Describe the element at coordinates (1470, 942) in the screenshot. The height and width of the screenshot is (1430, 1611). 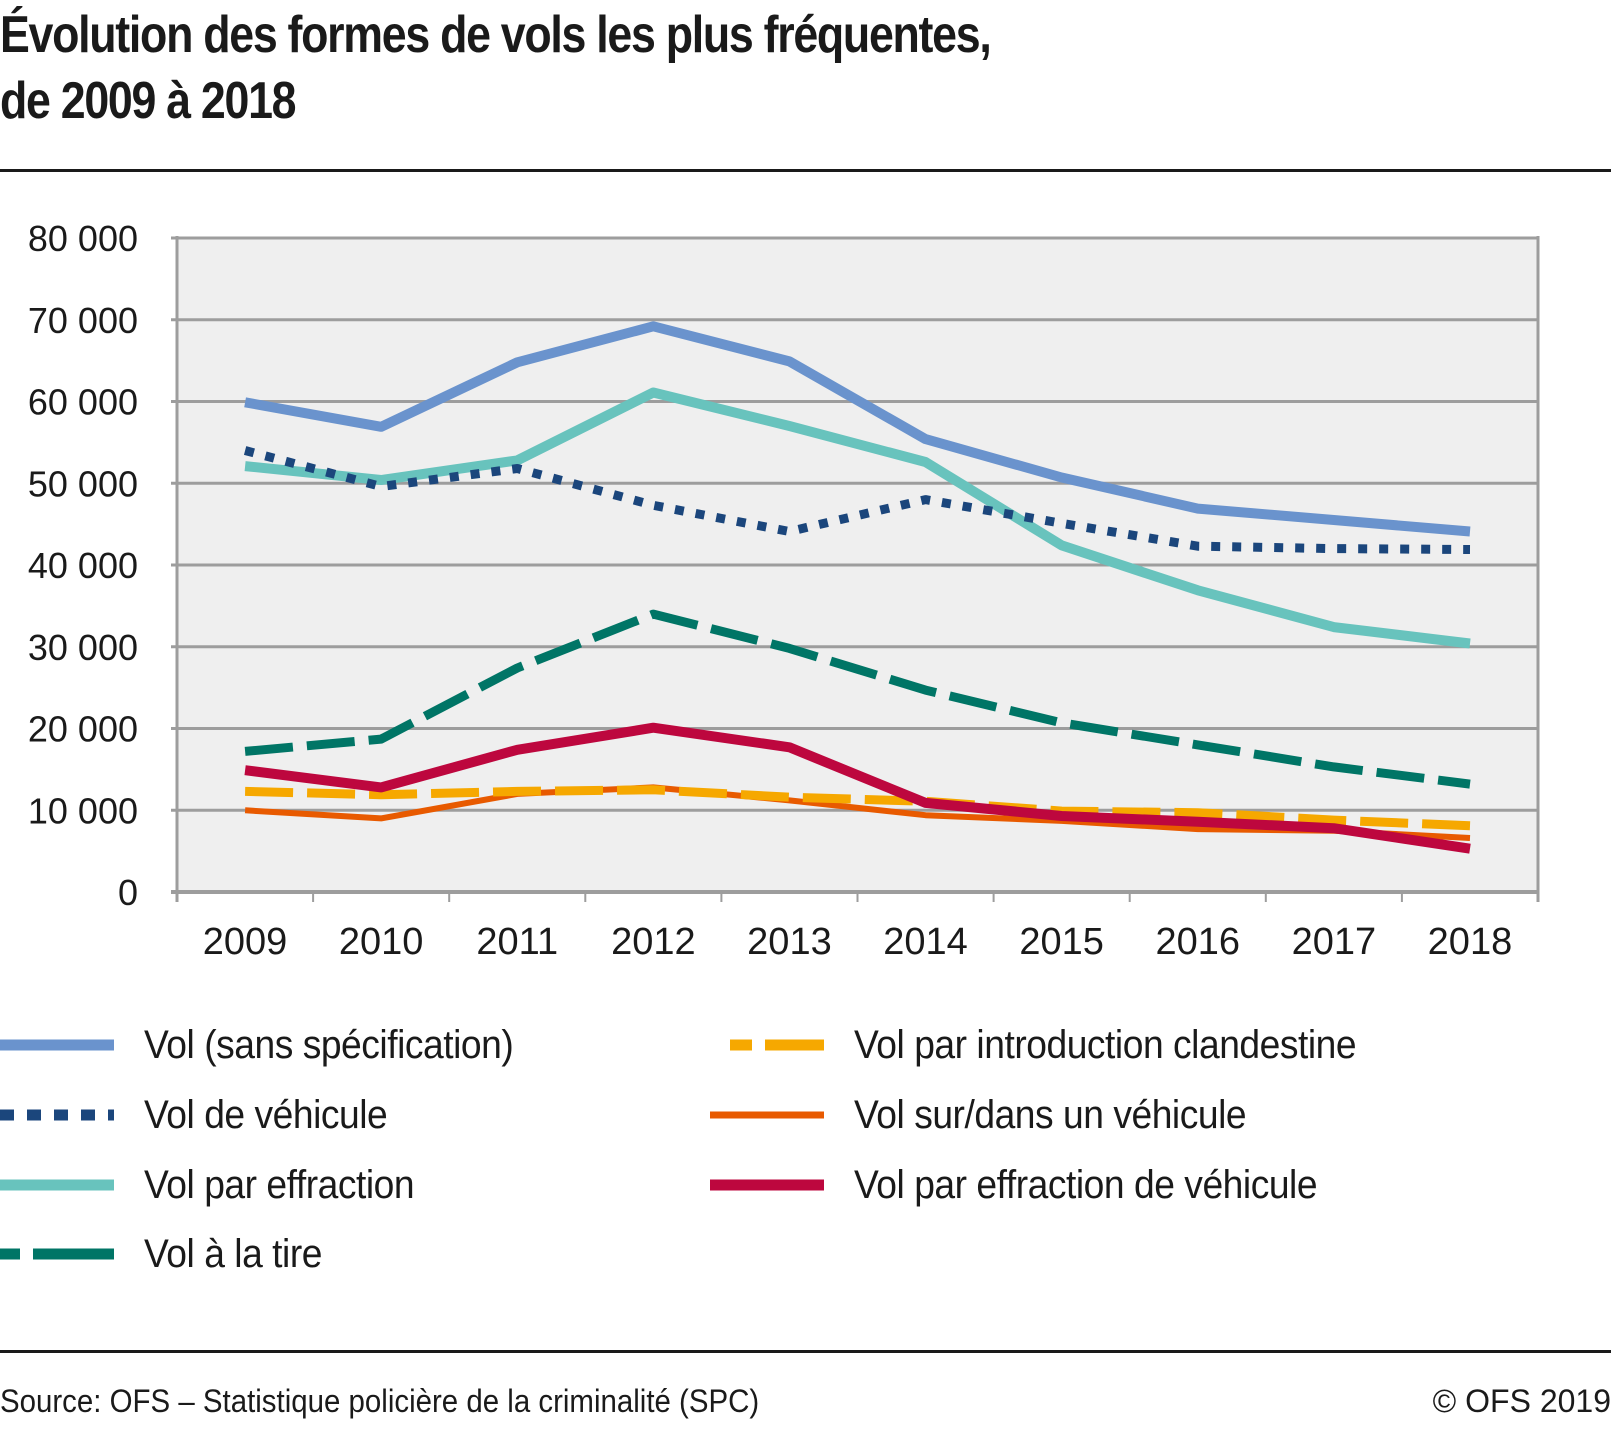
I see `x-tick-label: 2018` at that location.